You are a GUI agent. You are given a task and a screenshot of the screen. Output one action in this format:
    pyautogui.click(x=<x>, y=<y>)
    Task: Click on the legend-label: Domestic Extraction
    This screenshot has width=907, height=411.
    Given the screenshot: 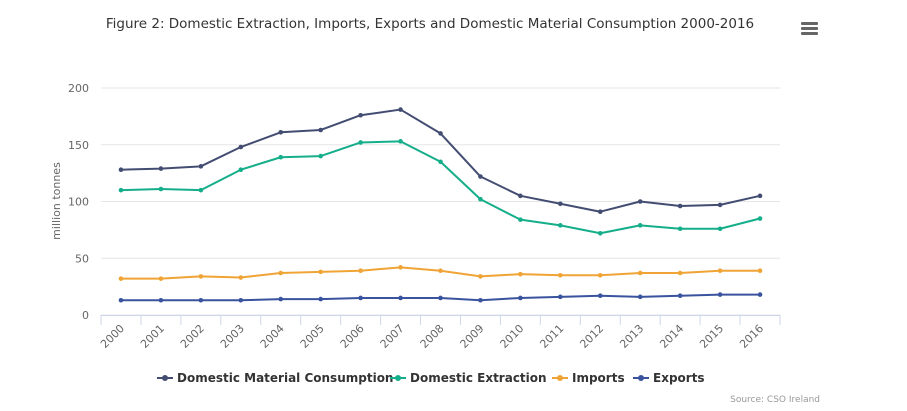 What is the action you would take?
    pyautogui.click(x=478, y=378)
    